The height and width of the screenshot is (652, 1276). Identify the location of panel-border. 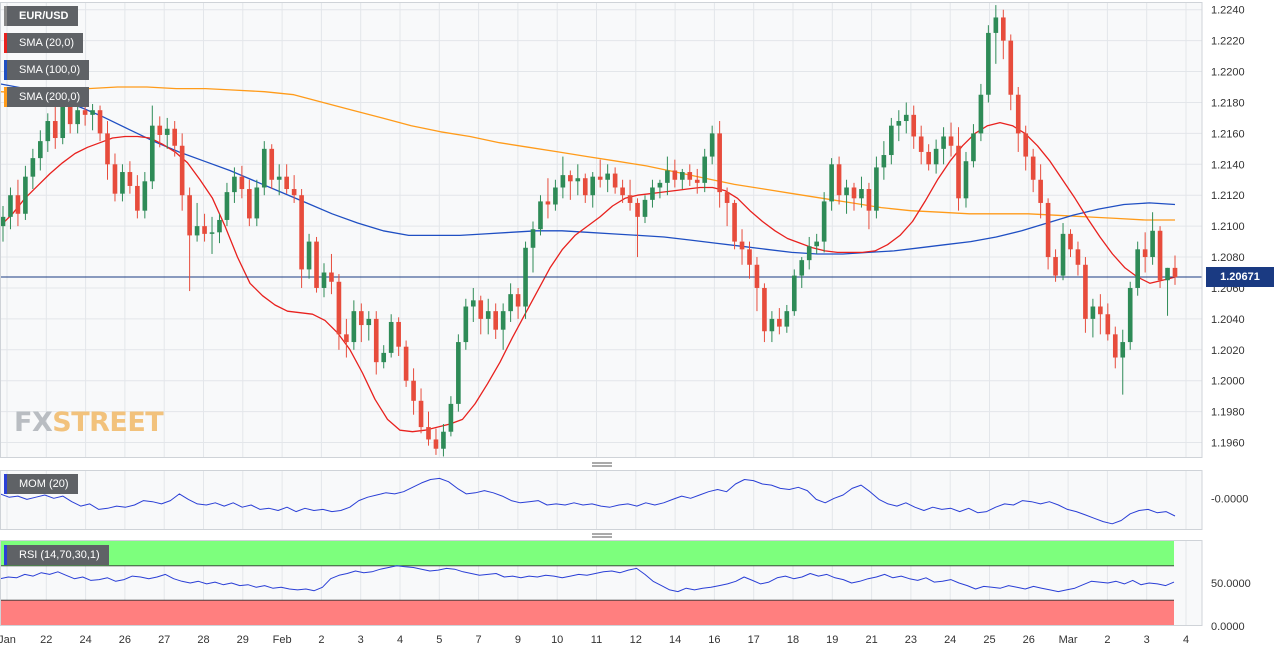
(601, 500).